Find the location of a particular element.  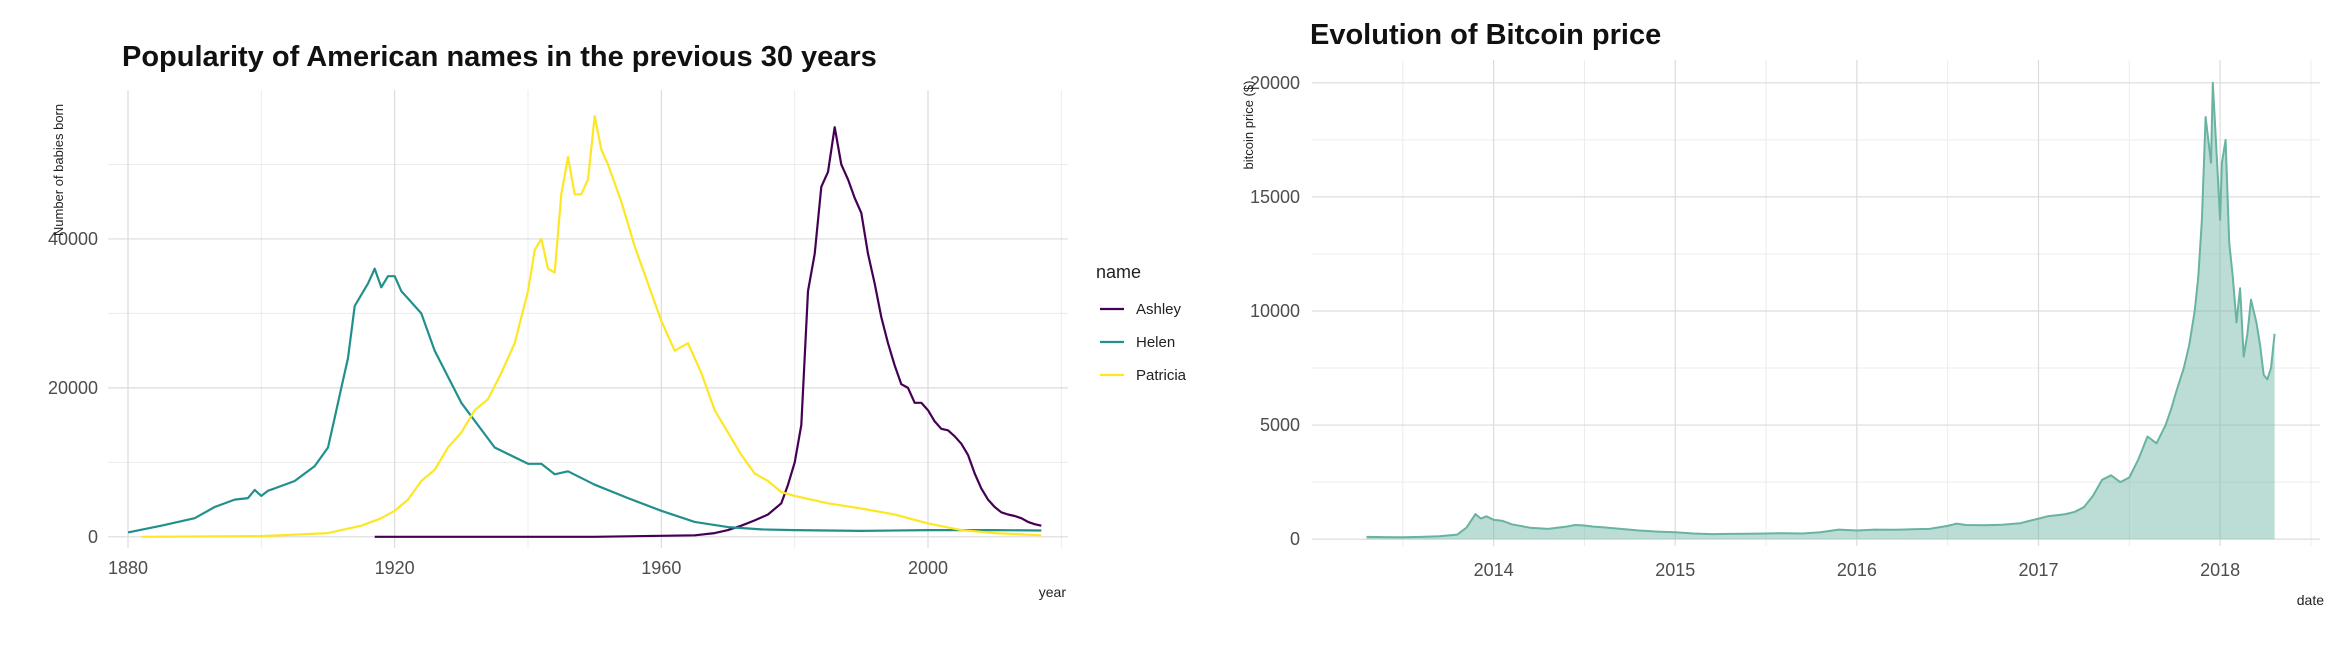

bitcoin-y-ticks: 0 5000 10000 15000 20000 is located at coordinates (1275, 311).